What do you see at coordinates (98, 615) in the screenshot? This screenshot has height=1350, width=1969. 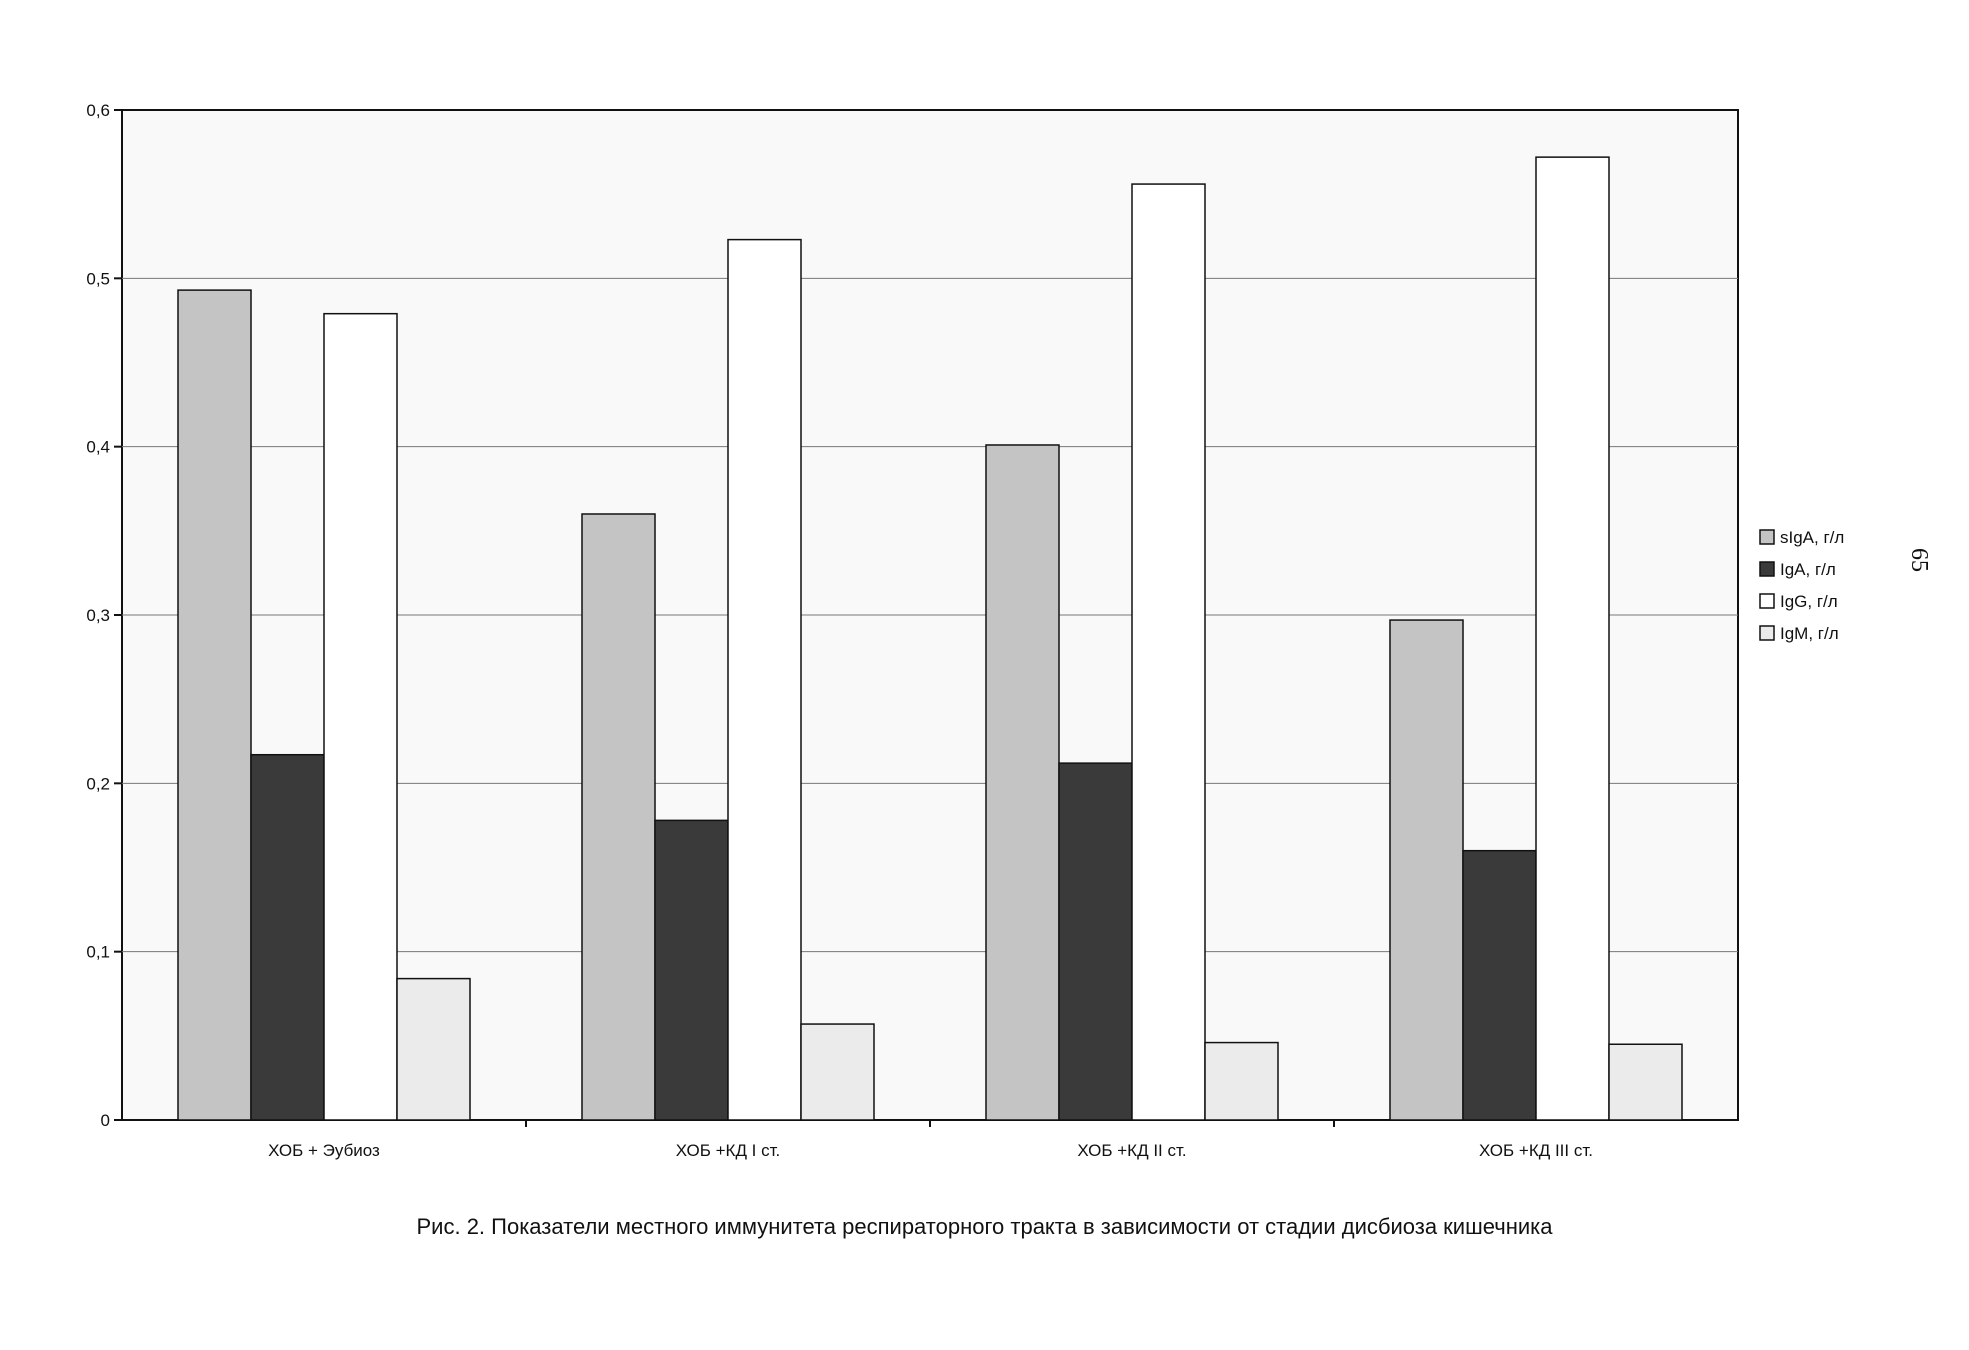 I see `y-tick-label: 0,3` at bounding box center [98, 615].